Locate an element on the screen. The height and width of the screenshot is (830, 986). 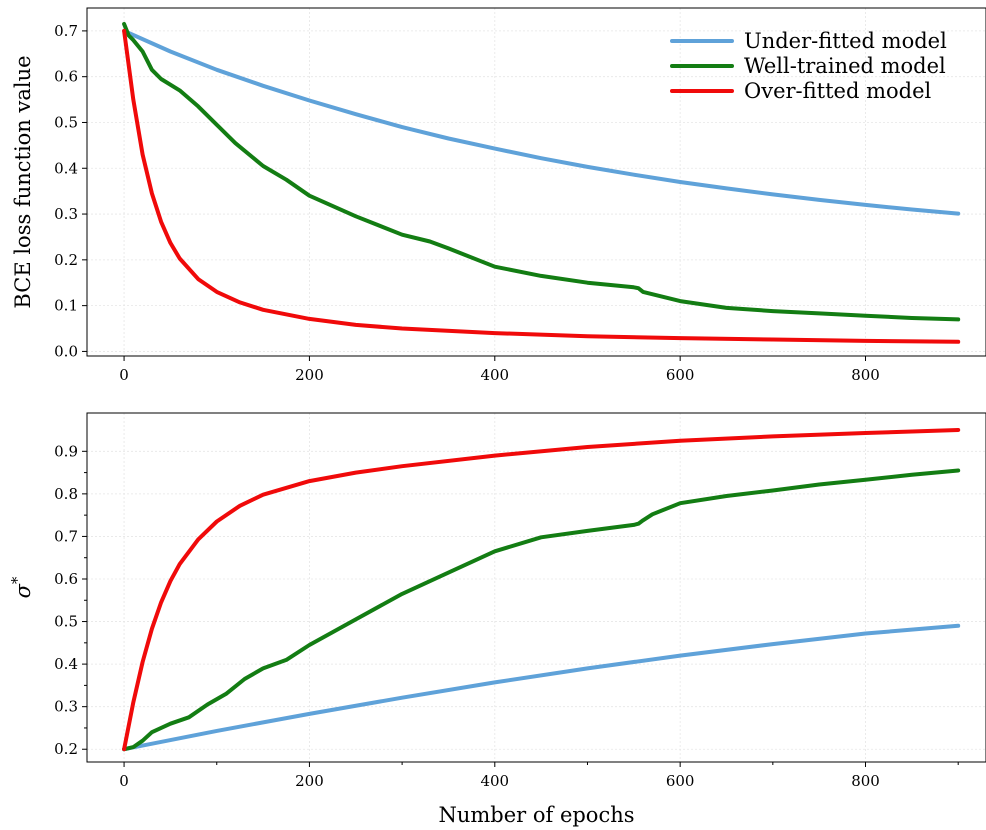
y-axis-label: σ* is located at coordinates (21, 587).